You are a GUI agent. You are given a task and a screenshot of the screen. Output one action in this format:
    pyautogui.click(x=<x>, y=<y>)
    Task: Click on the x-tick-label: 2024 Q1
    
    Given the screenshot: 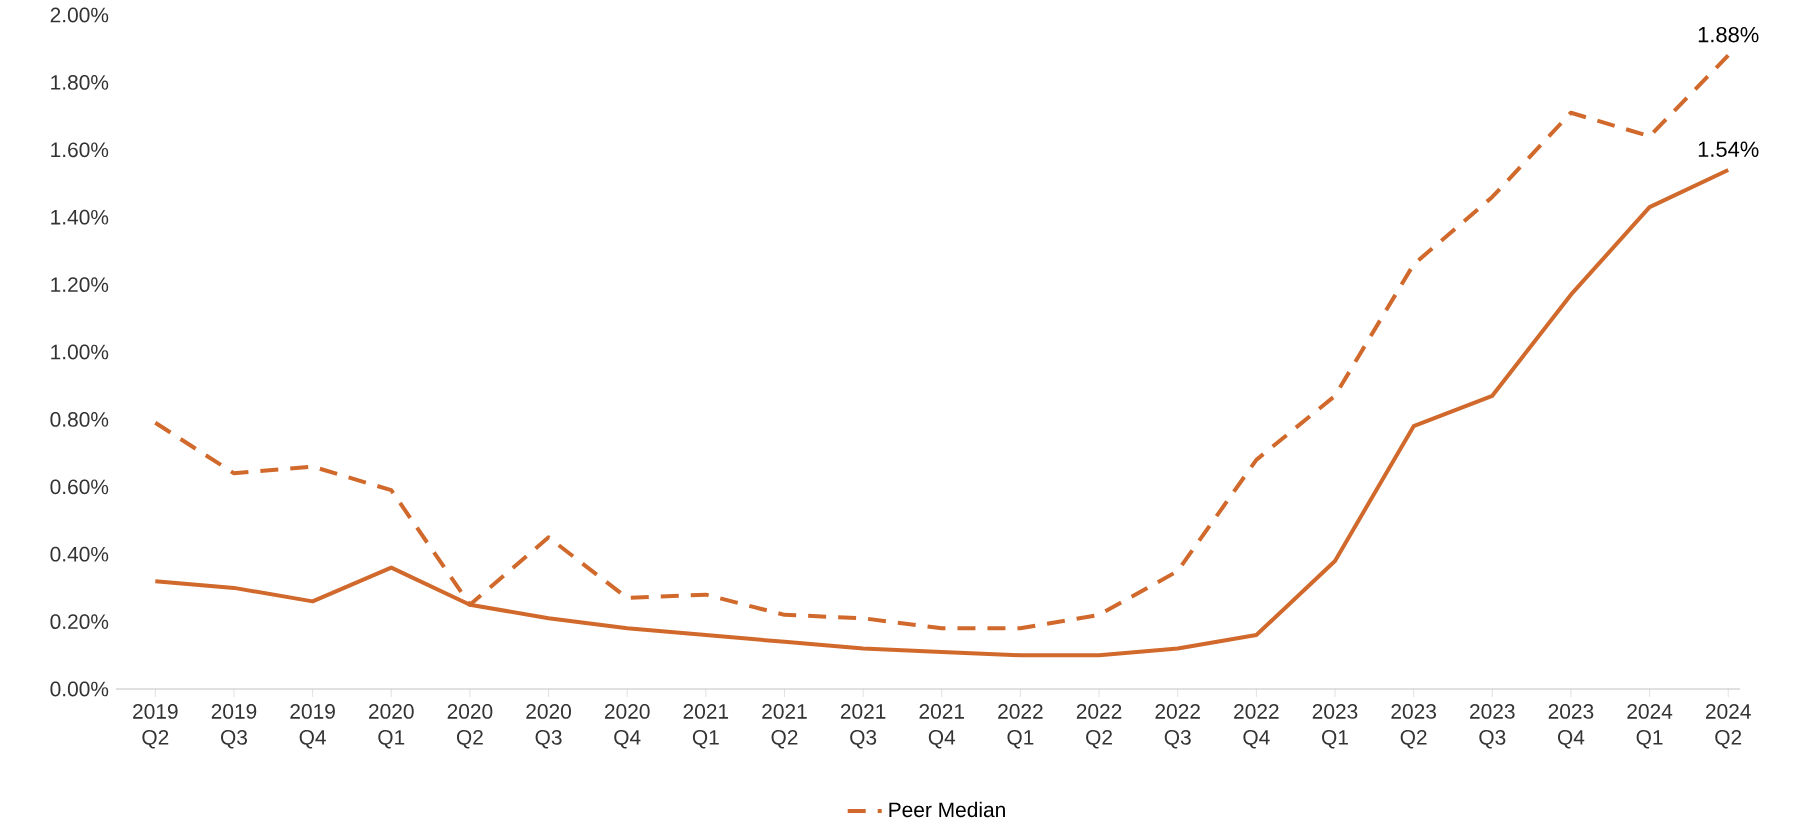 What is the action you would take?
    pyautogui.click(x=1650, y=726)
    